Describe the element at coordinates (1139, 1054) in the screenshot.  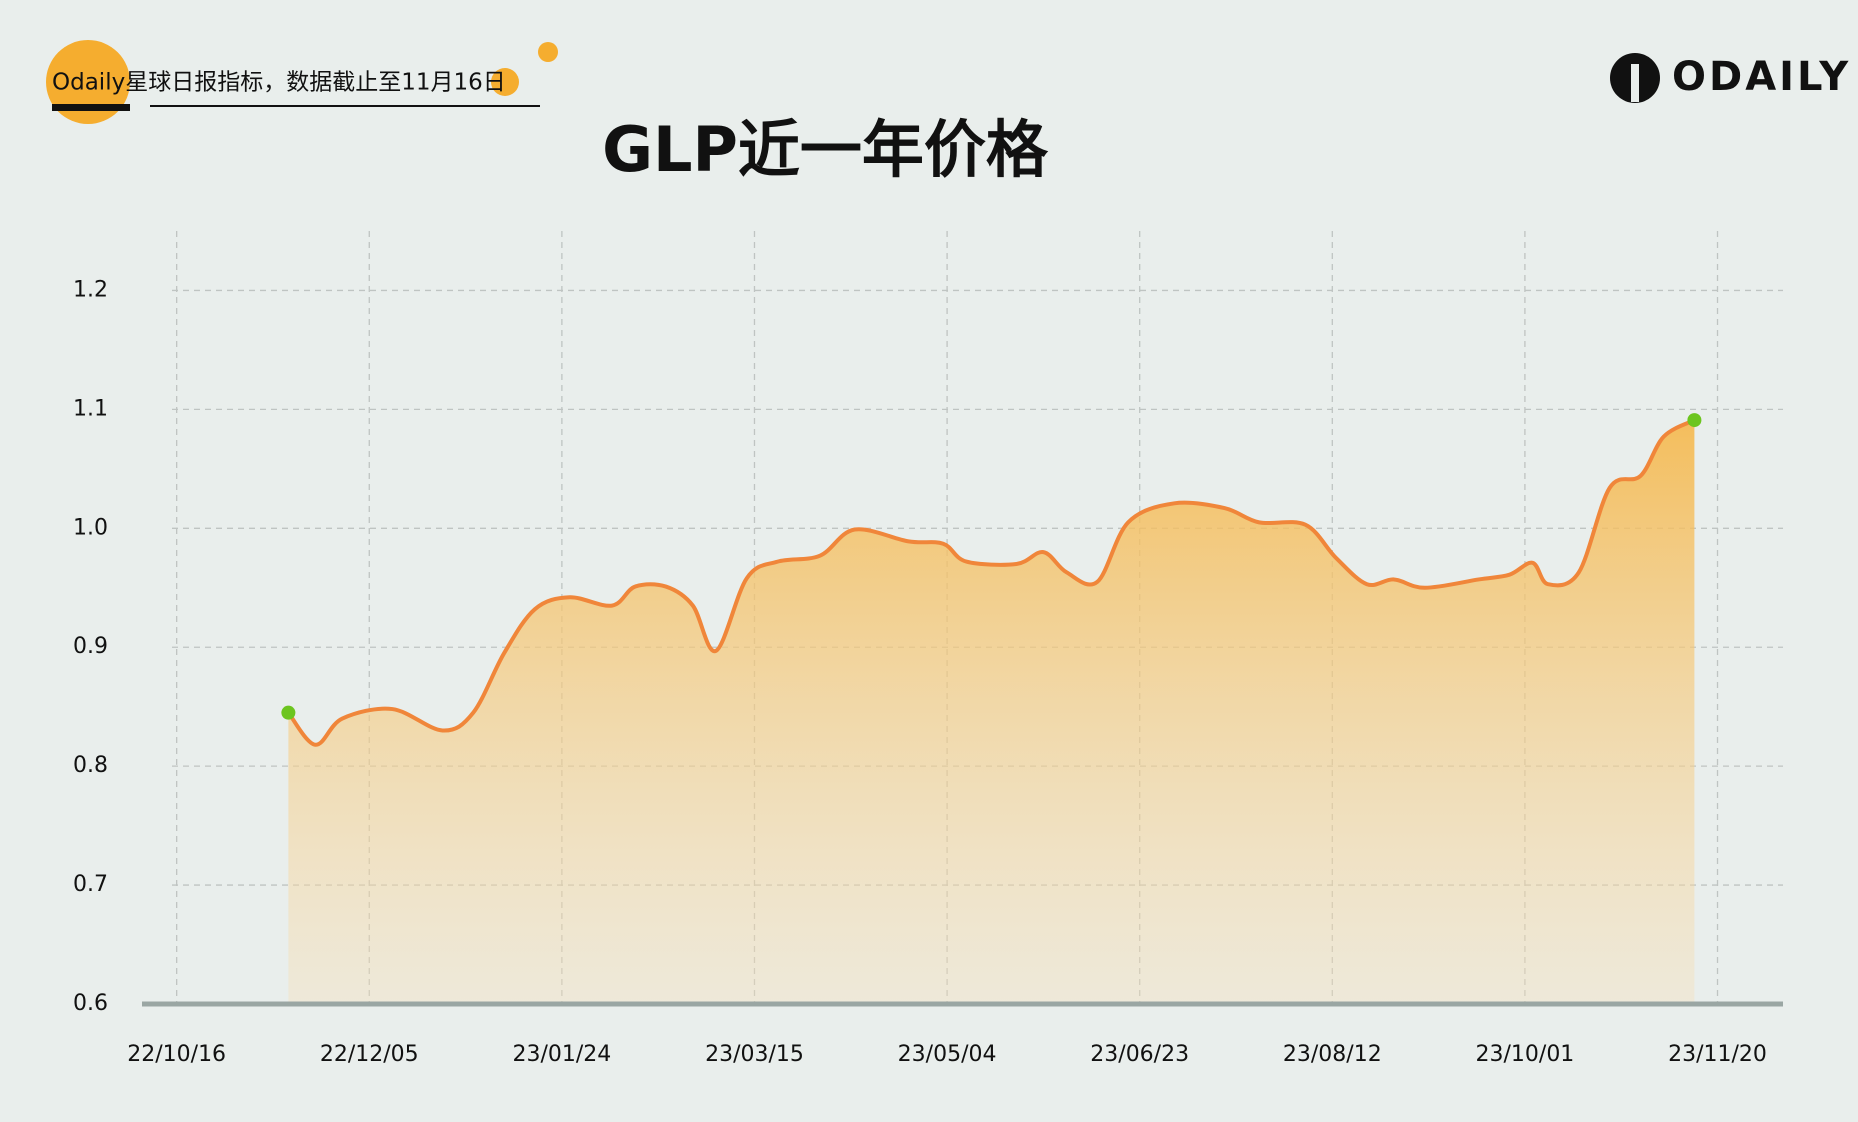
I see `x-tick-label: 23/06/23` at that location.